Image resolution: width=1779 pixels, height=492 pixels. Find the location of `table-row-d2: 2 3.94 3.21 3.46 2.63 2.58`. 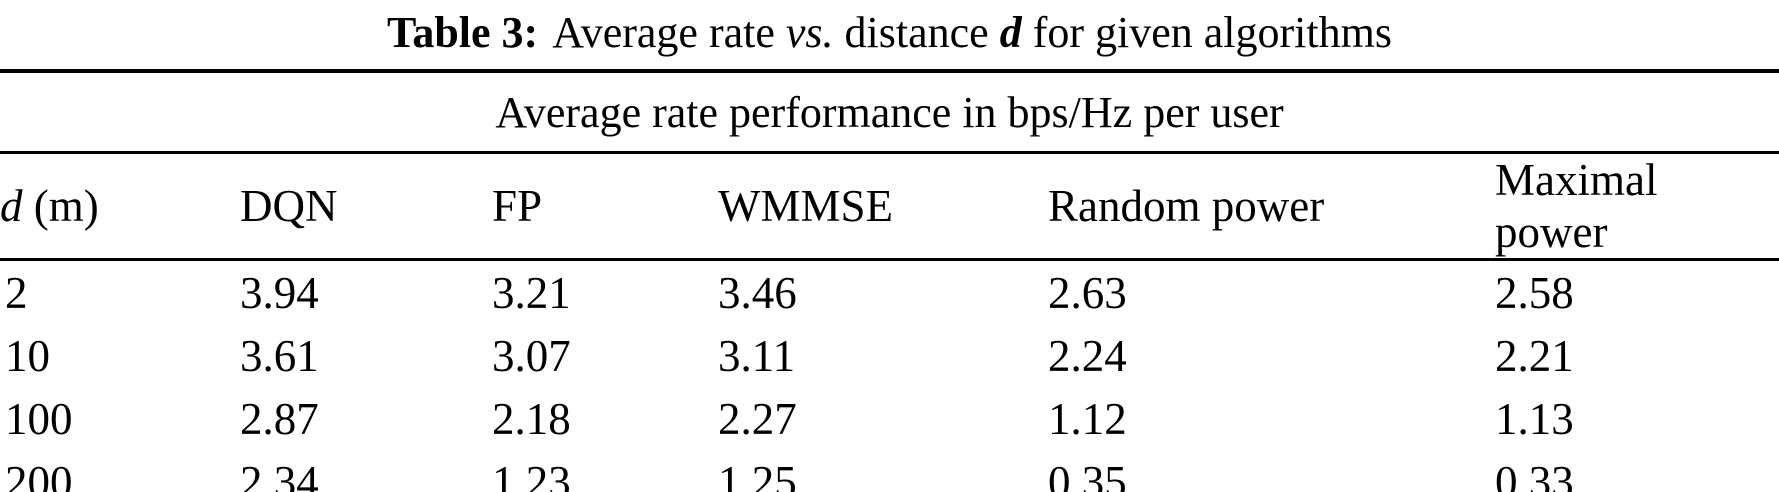

table-row-d2: 2 3.94 3.21 3.46 2.63 2.58 is located at coordinates (889, 292).